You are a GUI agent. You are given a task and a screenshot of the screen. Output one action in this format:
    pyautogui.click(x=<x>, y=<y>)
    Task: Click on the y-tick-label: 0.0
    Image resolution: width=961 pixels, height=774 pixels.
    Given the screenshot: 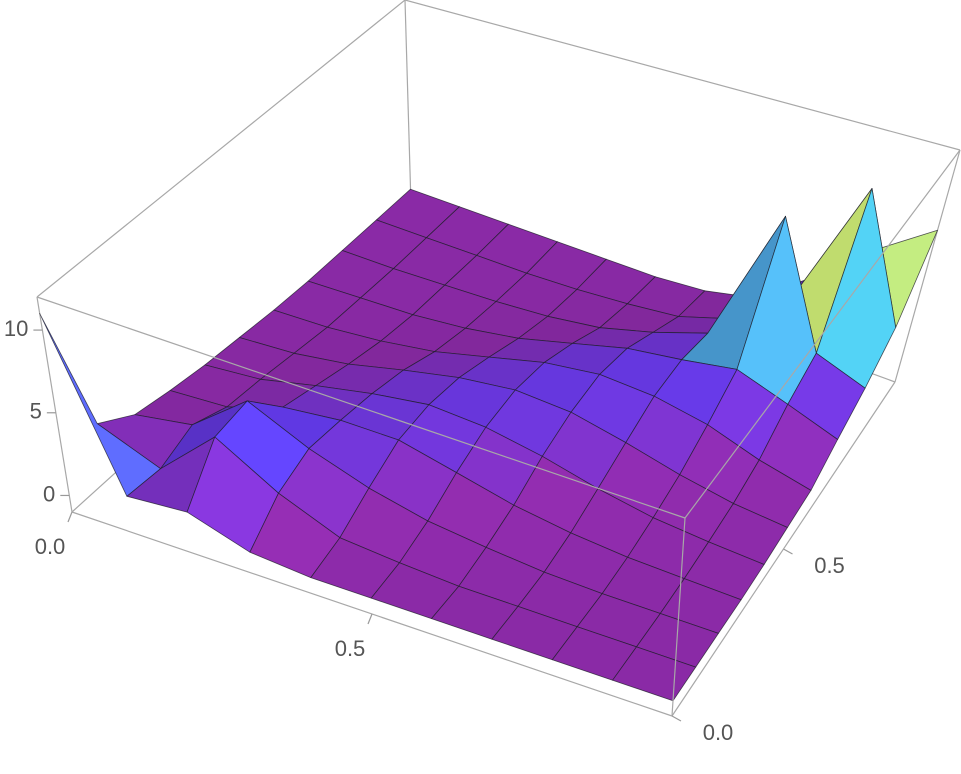 What is the action you would take?
    pyautogui.click(x=718, y=732)
    